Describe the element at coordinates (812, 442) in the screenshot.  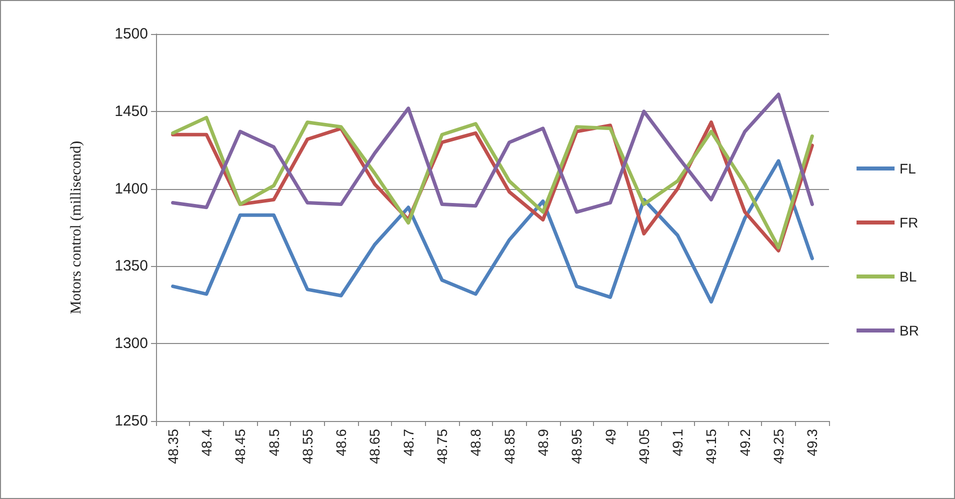
I see `x-tick-label: 49.3` at that location.